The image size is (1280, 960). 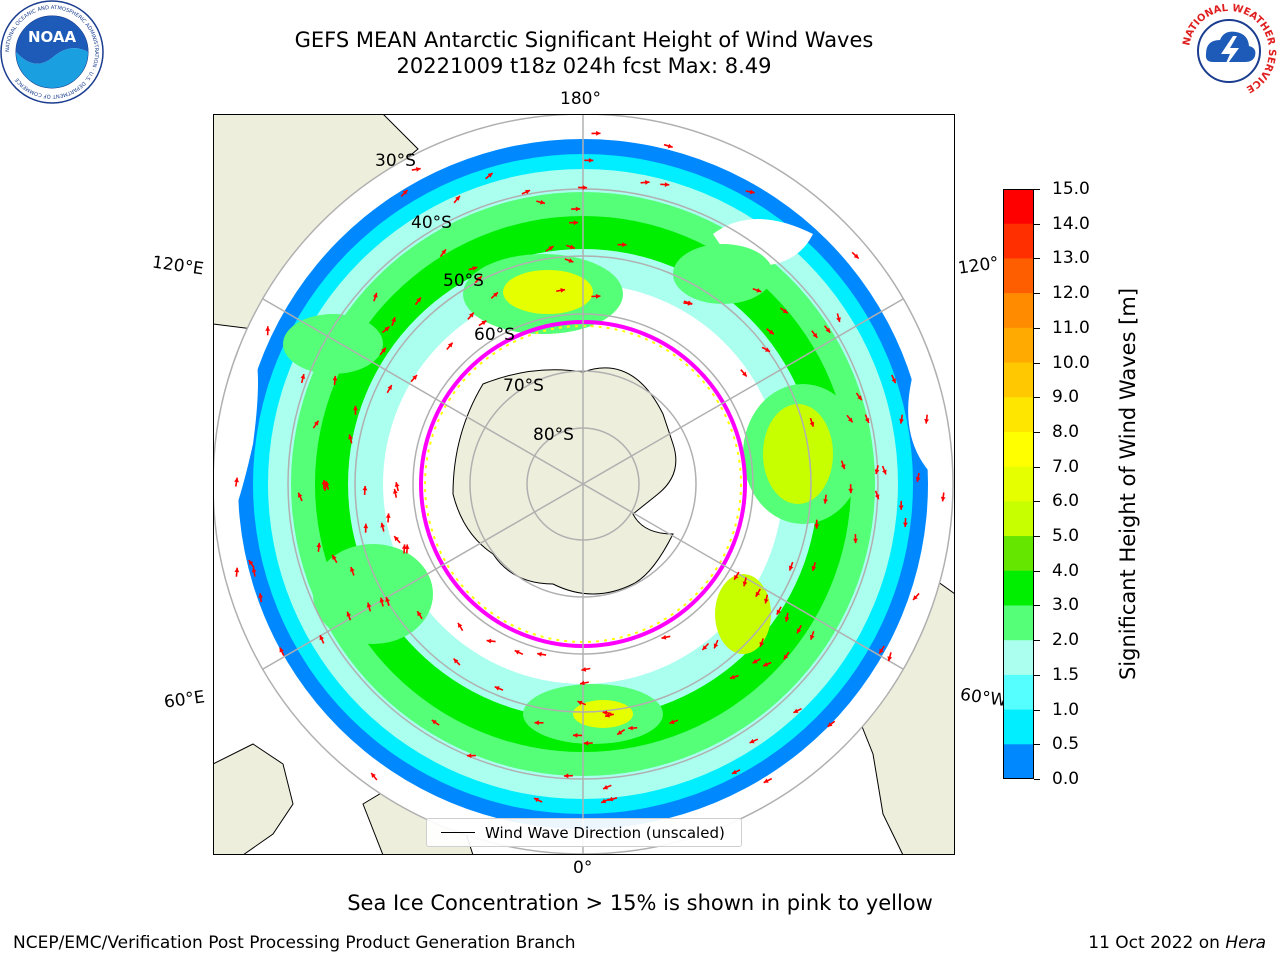 I want to click on colorbar-tick-label: 4.0, so click(x=1066, y=570).